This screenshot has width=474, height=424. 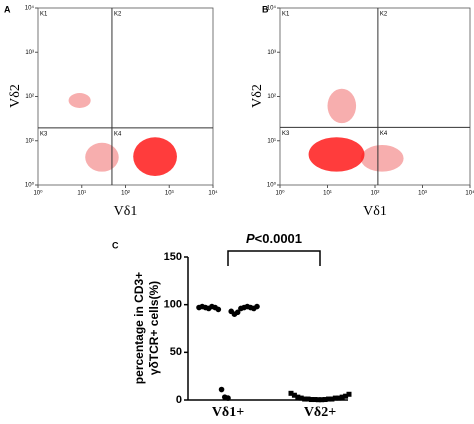 I want to click on significance-bracket, so click(x=274, y=258).